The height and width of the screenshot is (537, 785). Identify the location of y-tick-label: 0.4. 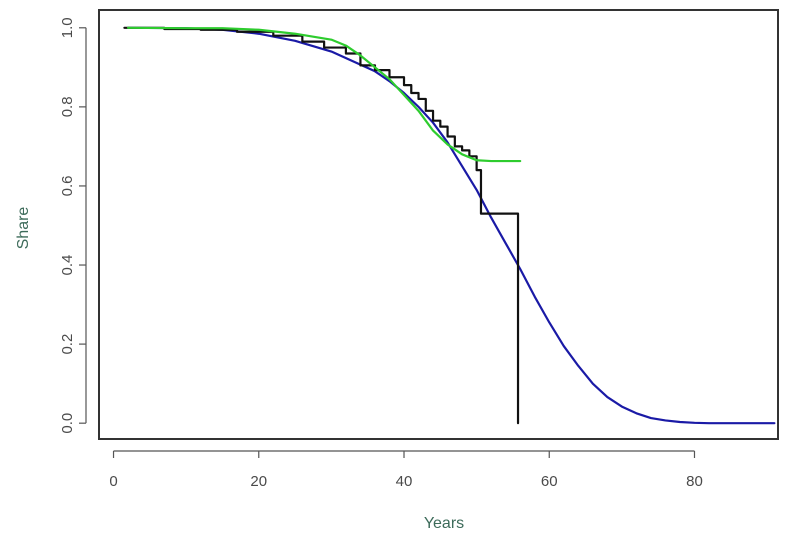
(67, 265).